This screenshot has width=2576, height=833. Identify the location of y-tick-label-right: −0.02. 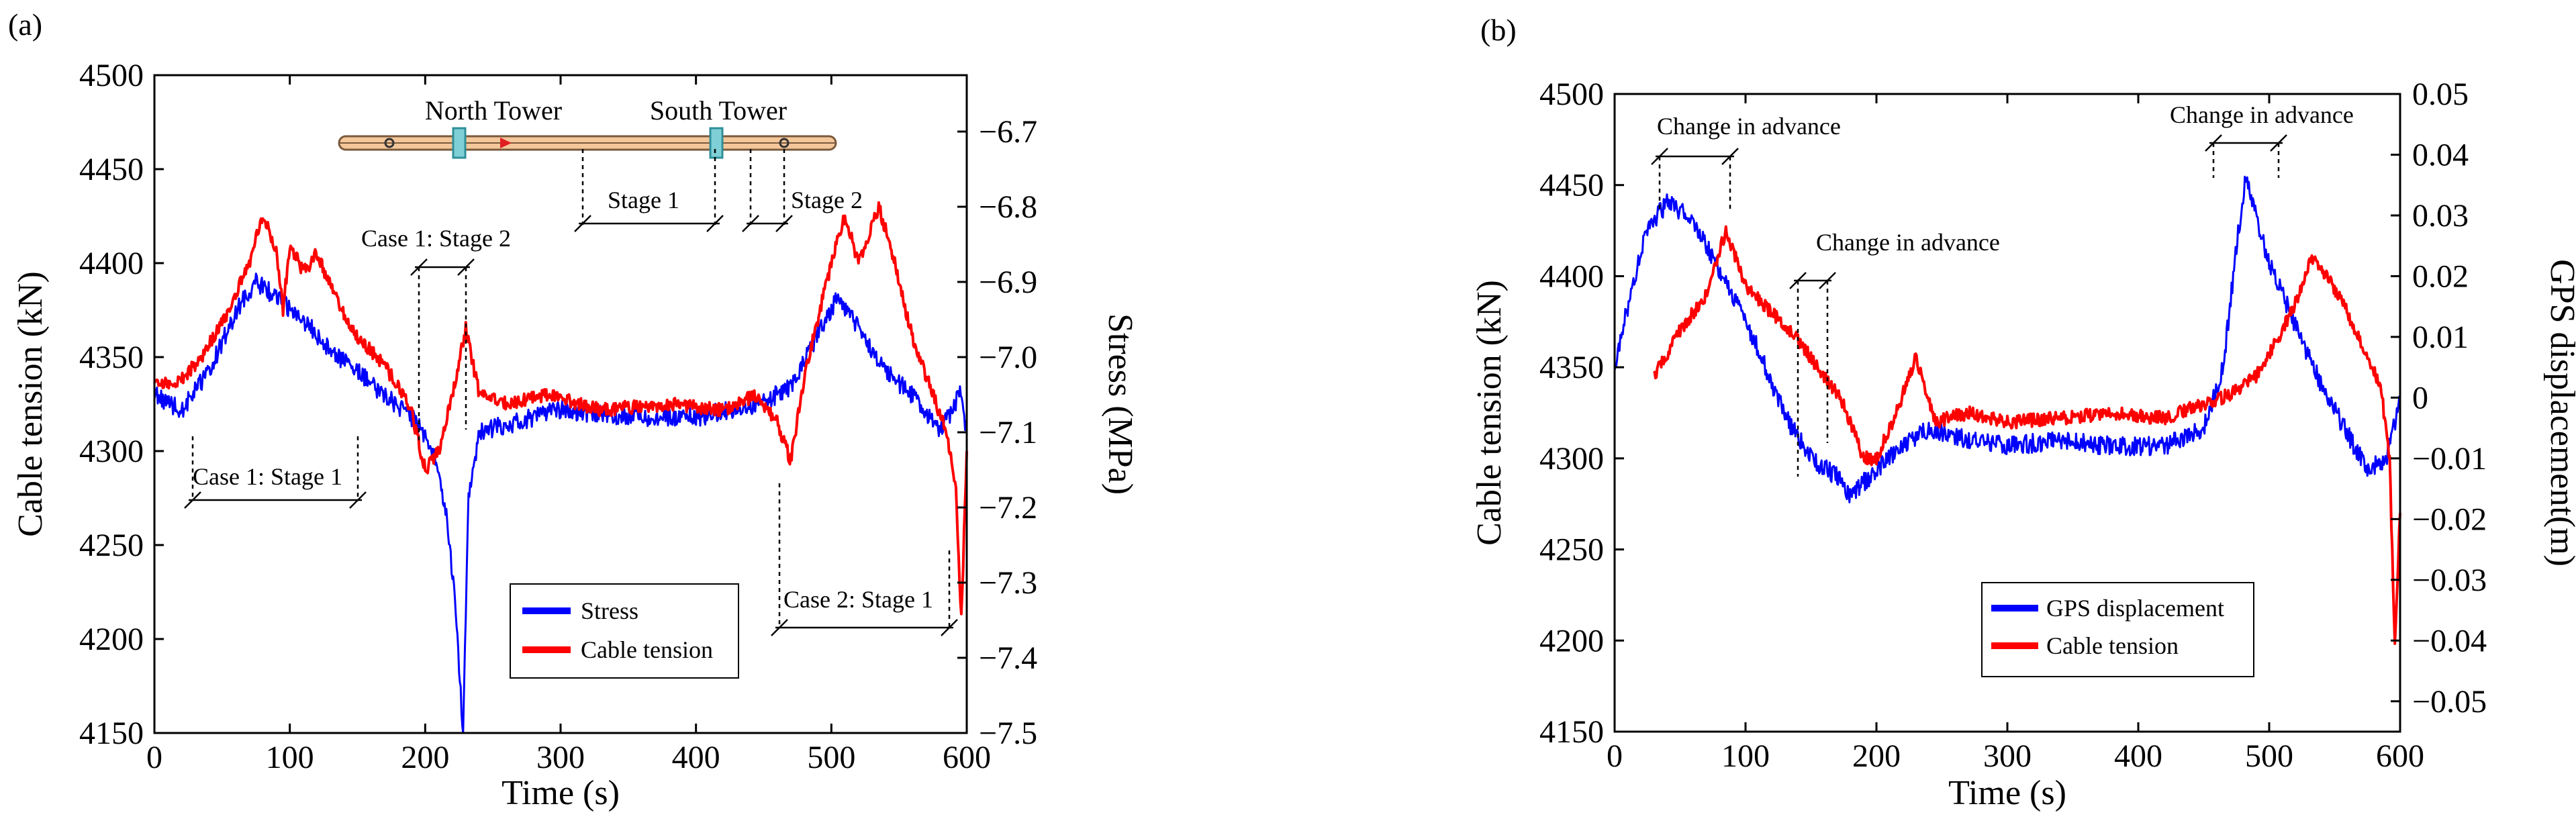
(2449, 519).